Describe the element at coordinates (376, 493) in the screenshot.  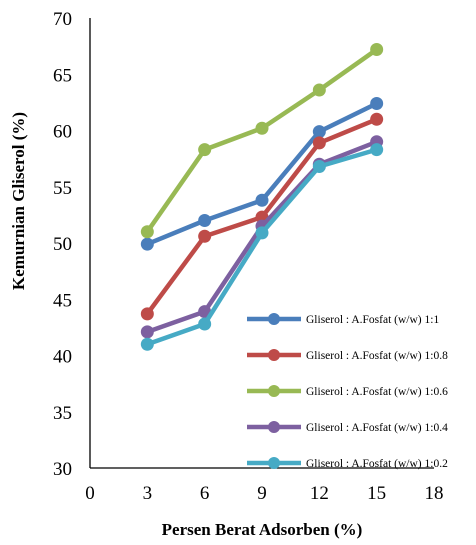
I see `x-tick-label: 15` at that location.